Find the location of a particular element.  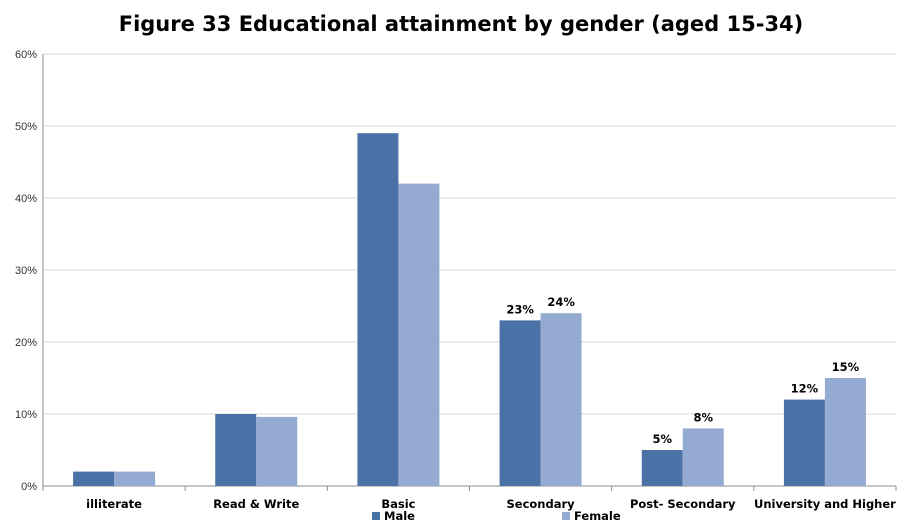

x-category-label: Read & Write is located at coordinates (256, 504).